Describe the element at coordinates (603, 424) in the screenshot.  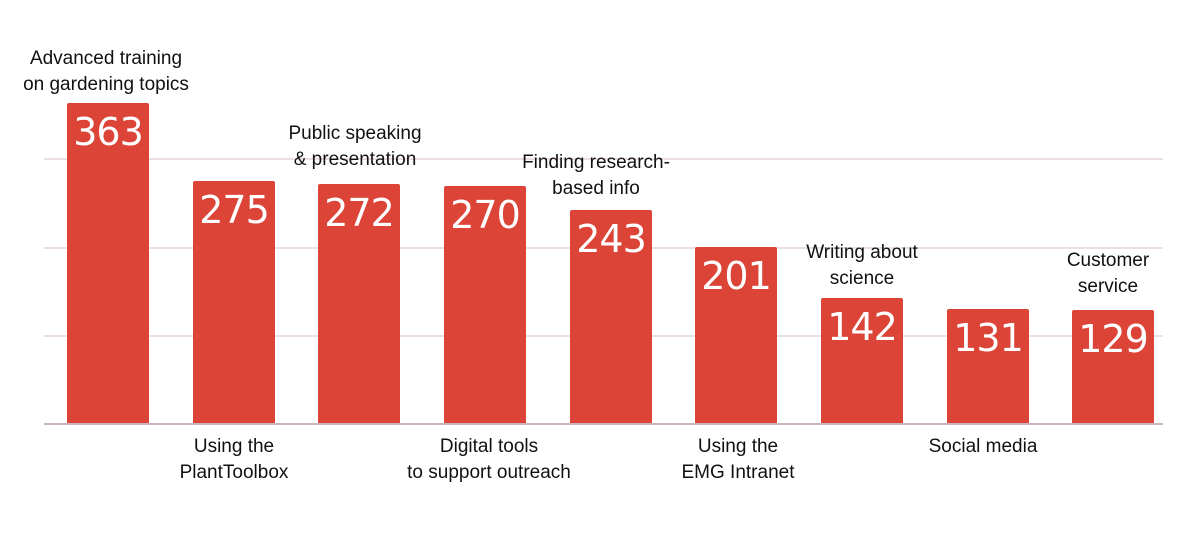
I see `x-axis-baseline` at that location.